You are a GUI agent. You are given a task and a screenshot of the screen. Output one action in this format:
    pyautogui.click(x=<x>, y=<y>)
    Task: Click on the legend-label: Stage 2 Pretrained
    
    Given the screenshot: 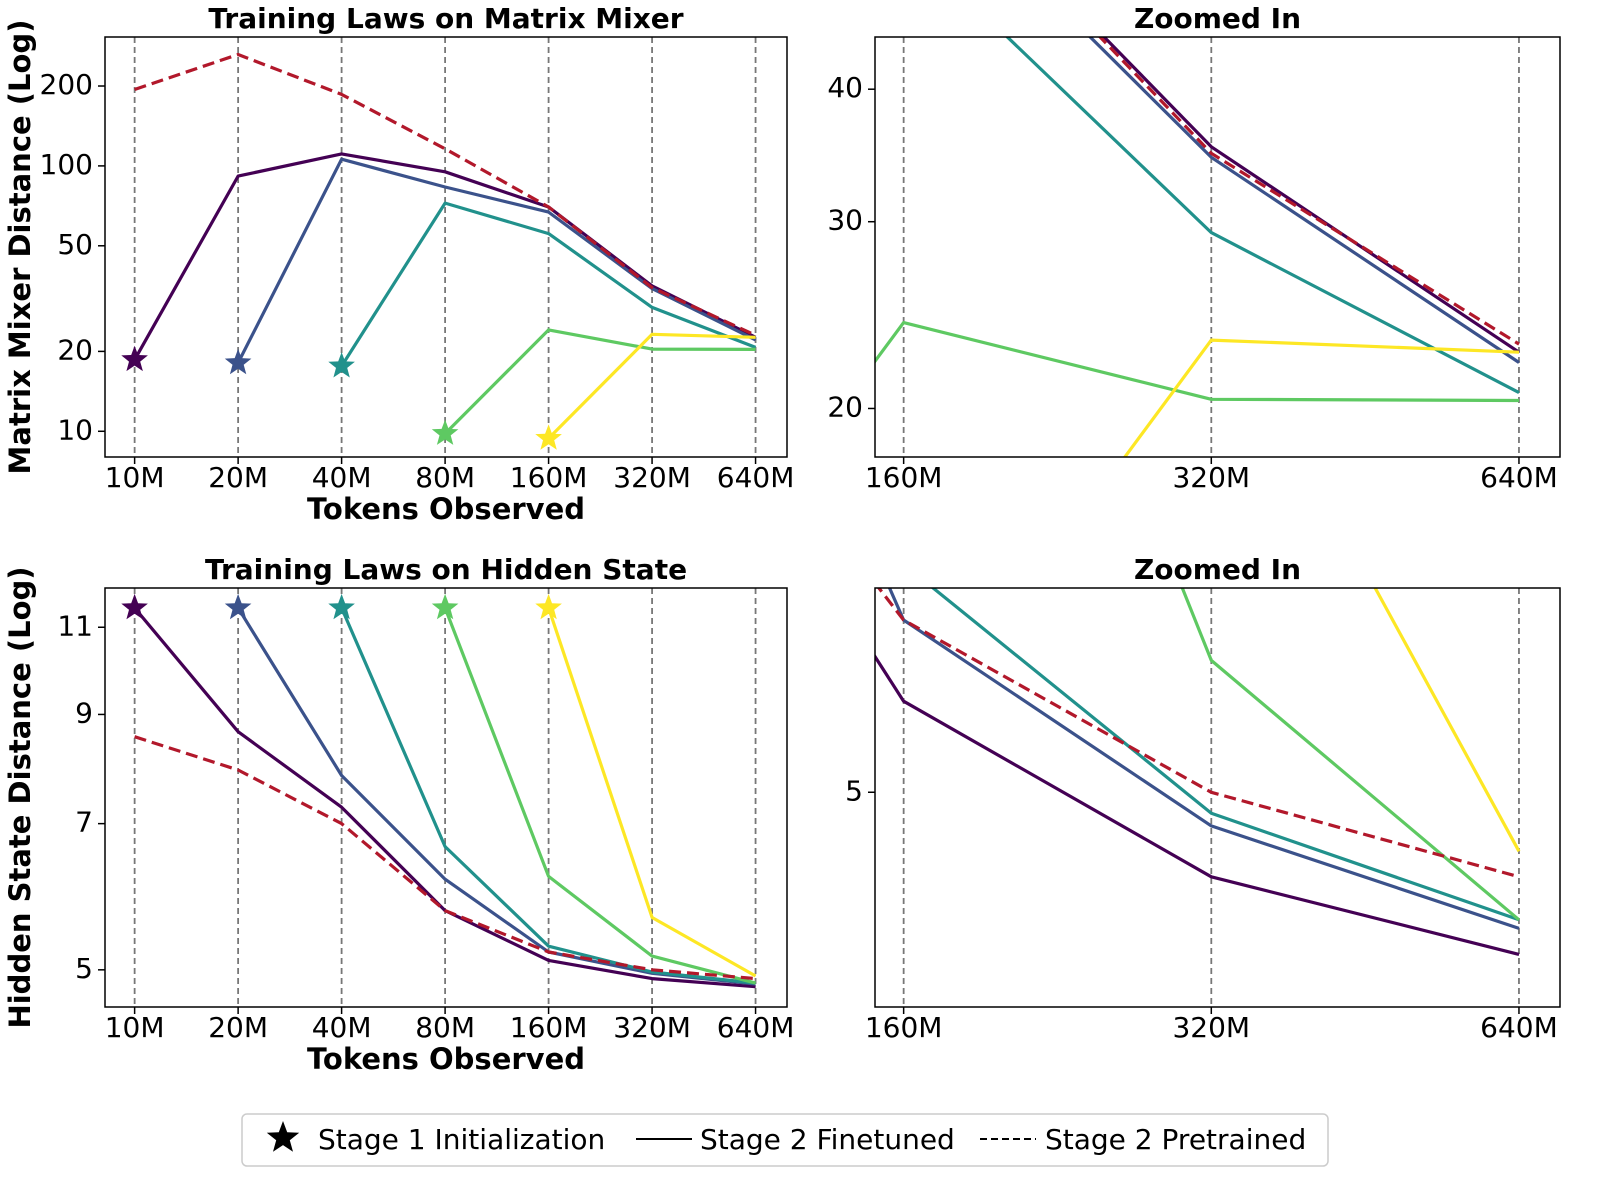 What is the action you would take?
    pyautogui.click(x=1175, y=1139)
    